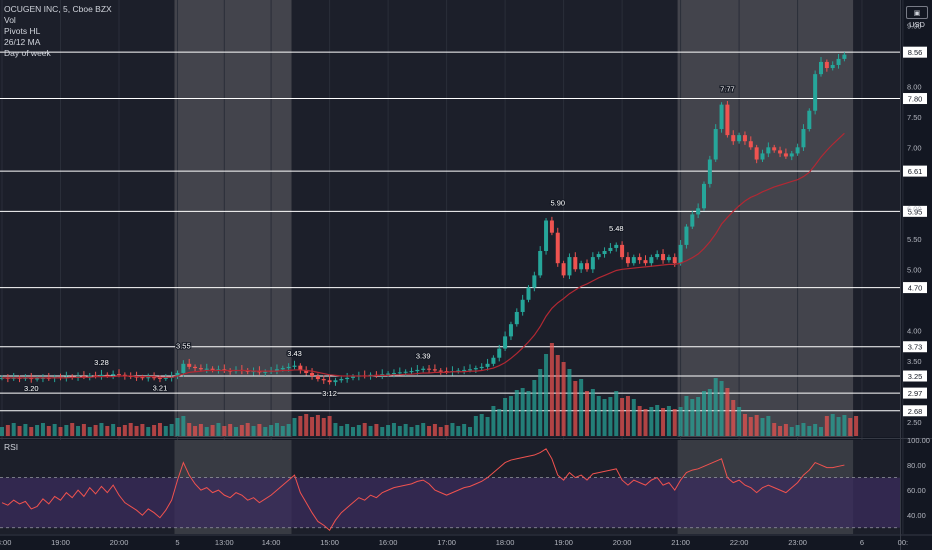 Image resolution: width=932 pixels, height=550 pixels. What do you see at coordinates (183, 346) in the screenshot?
I see `pivot-label-3: 3.55` at bounding box center [183, 346].